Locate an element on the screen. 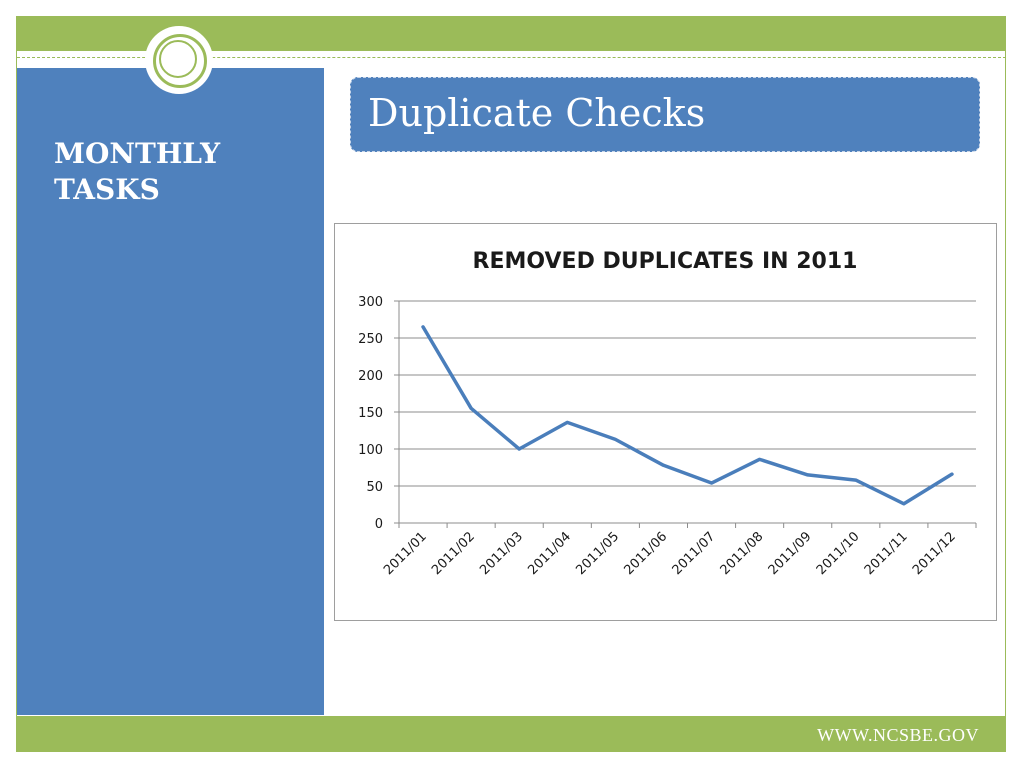 Image resolution: width=1024 pixels, height=768 pixels. circle-ornament-ring is located at coordinates (180, 61).